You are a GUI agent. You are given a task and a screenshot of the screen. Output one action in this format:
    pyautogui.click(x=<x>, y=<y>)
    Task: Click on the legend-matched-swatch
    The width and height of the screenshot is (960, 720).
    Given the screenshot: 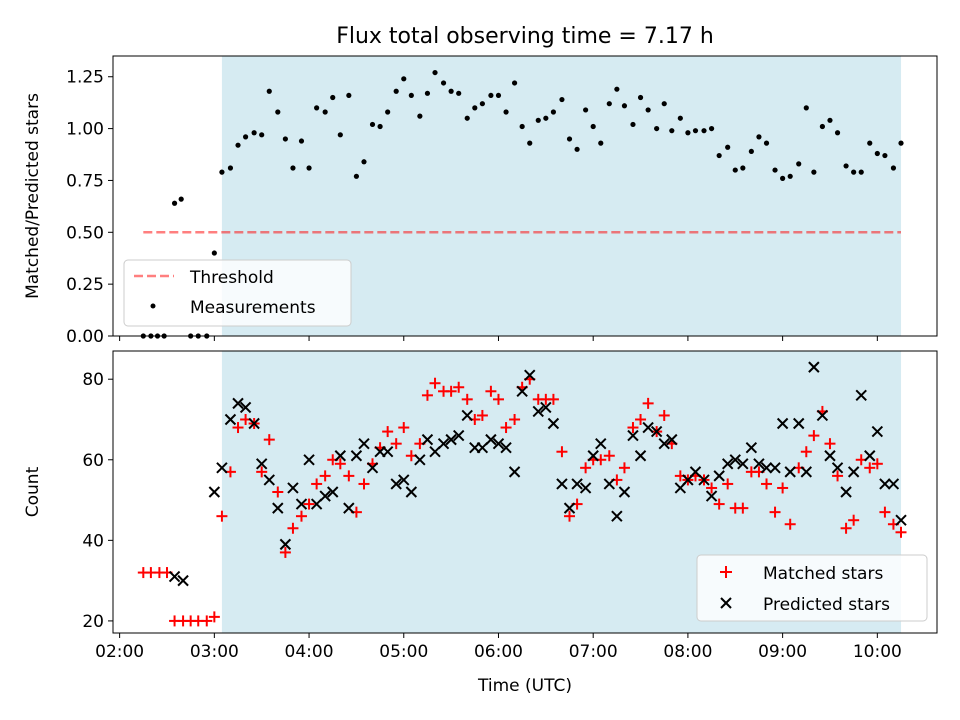 What is the action you would take?
    pyautogui.click(x=726, y=572)
    